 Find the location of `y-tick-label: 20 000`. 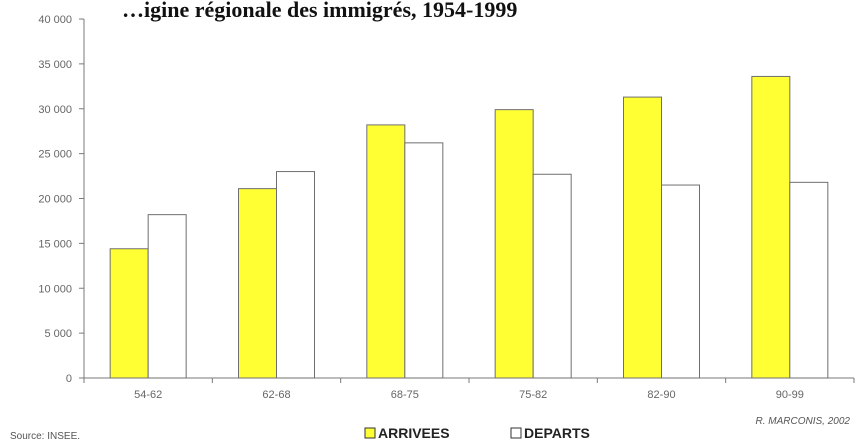

y-tick-label: 20 000 is located at coordinates (55, 200).